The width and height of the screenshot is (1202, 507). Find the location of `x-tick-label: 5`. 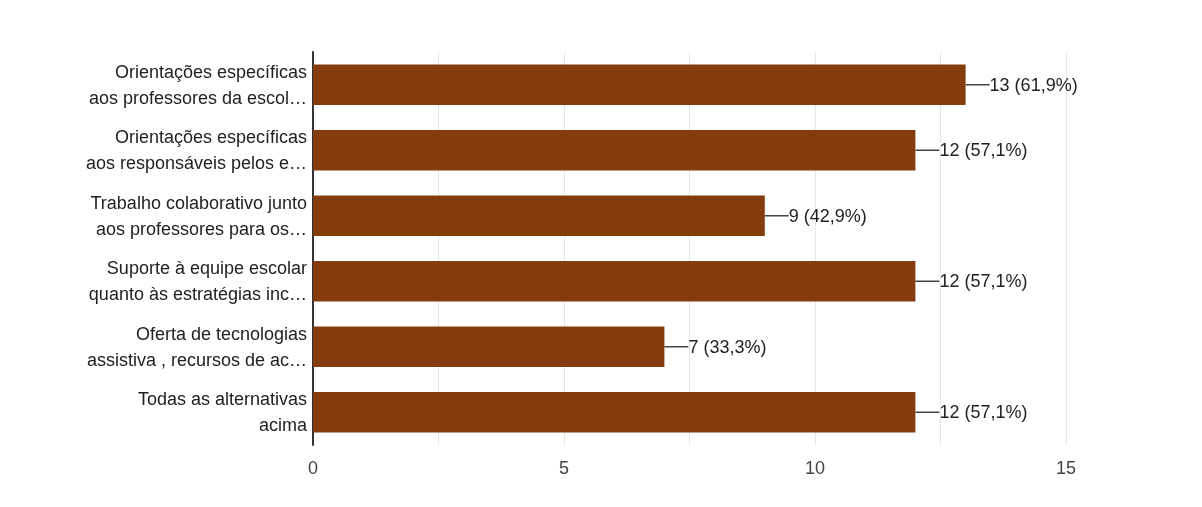

x-tick-label: 5 is located at coordinates (564, 468).